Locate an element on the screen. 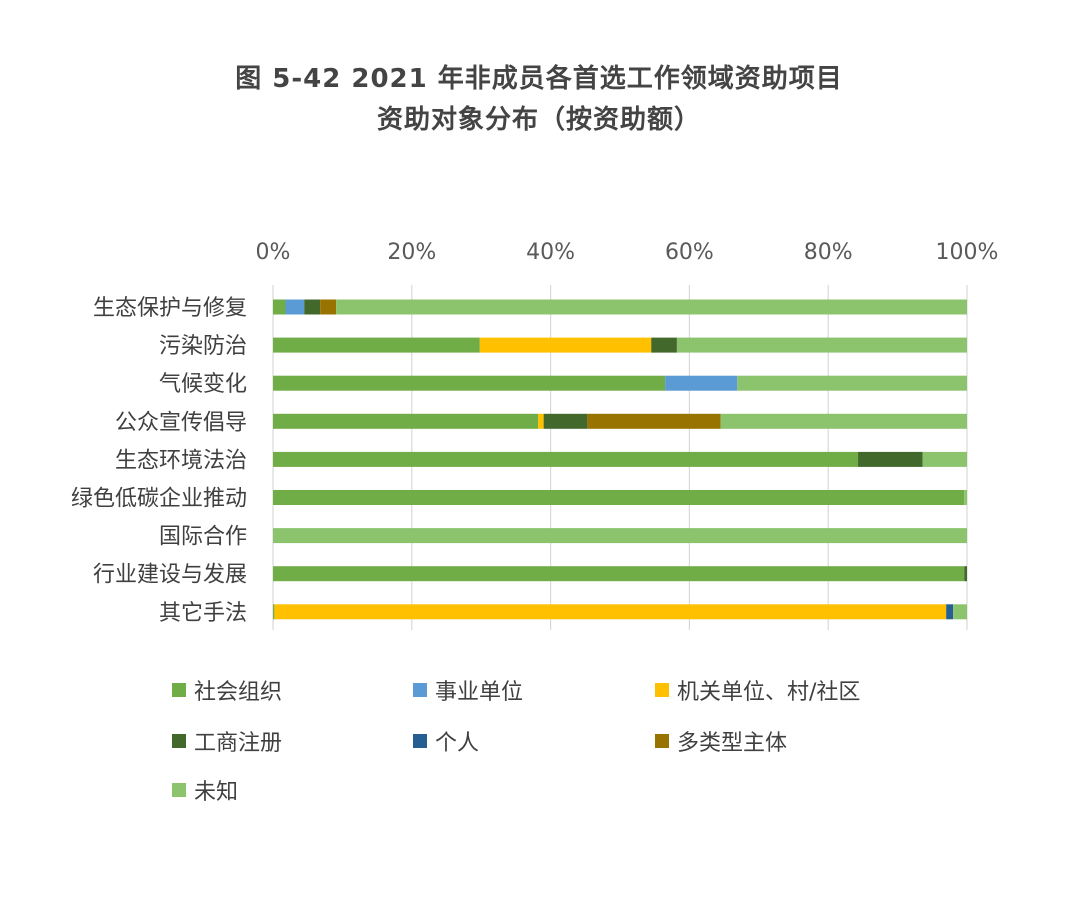 Image resolution: width=1078 pixels, height=921 pixels. category-label: 气候变化 is located at coordinates (203, 384).